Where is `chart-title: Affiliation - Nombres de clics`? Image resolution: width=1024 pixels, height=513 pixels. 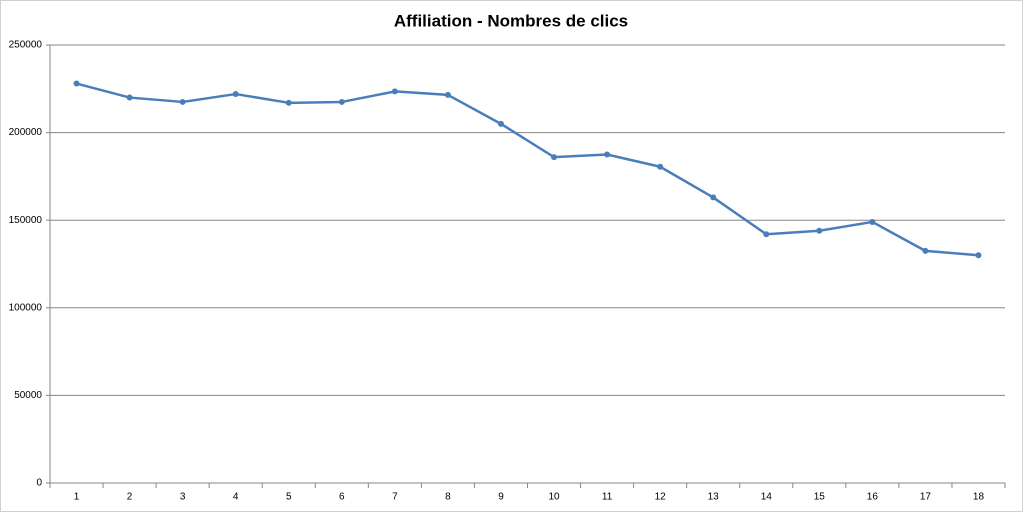
chart-title: Affiliation - Nombres de clics is located at coordinates (511, 20).